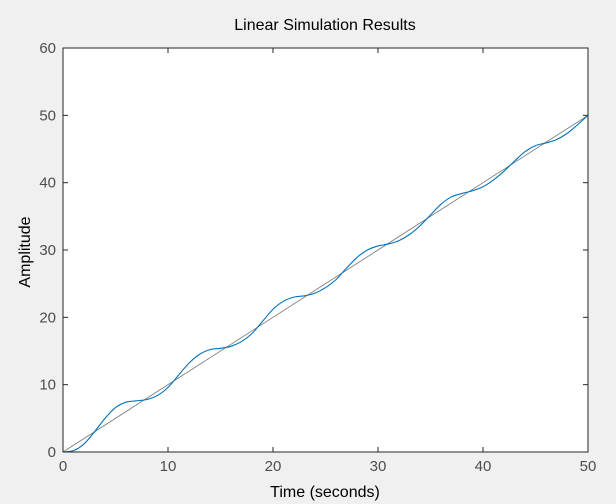 Image resolution: width=616 pixels, height=504 pixels. What do you see at coordinates (52, 452) in the screenshot?
I see `y-tick-label: 0` at bounding box center [52, 452].